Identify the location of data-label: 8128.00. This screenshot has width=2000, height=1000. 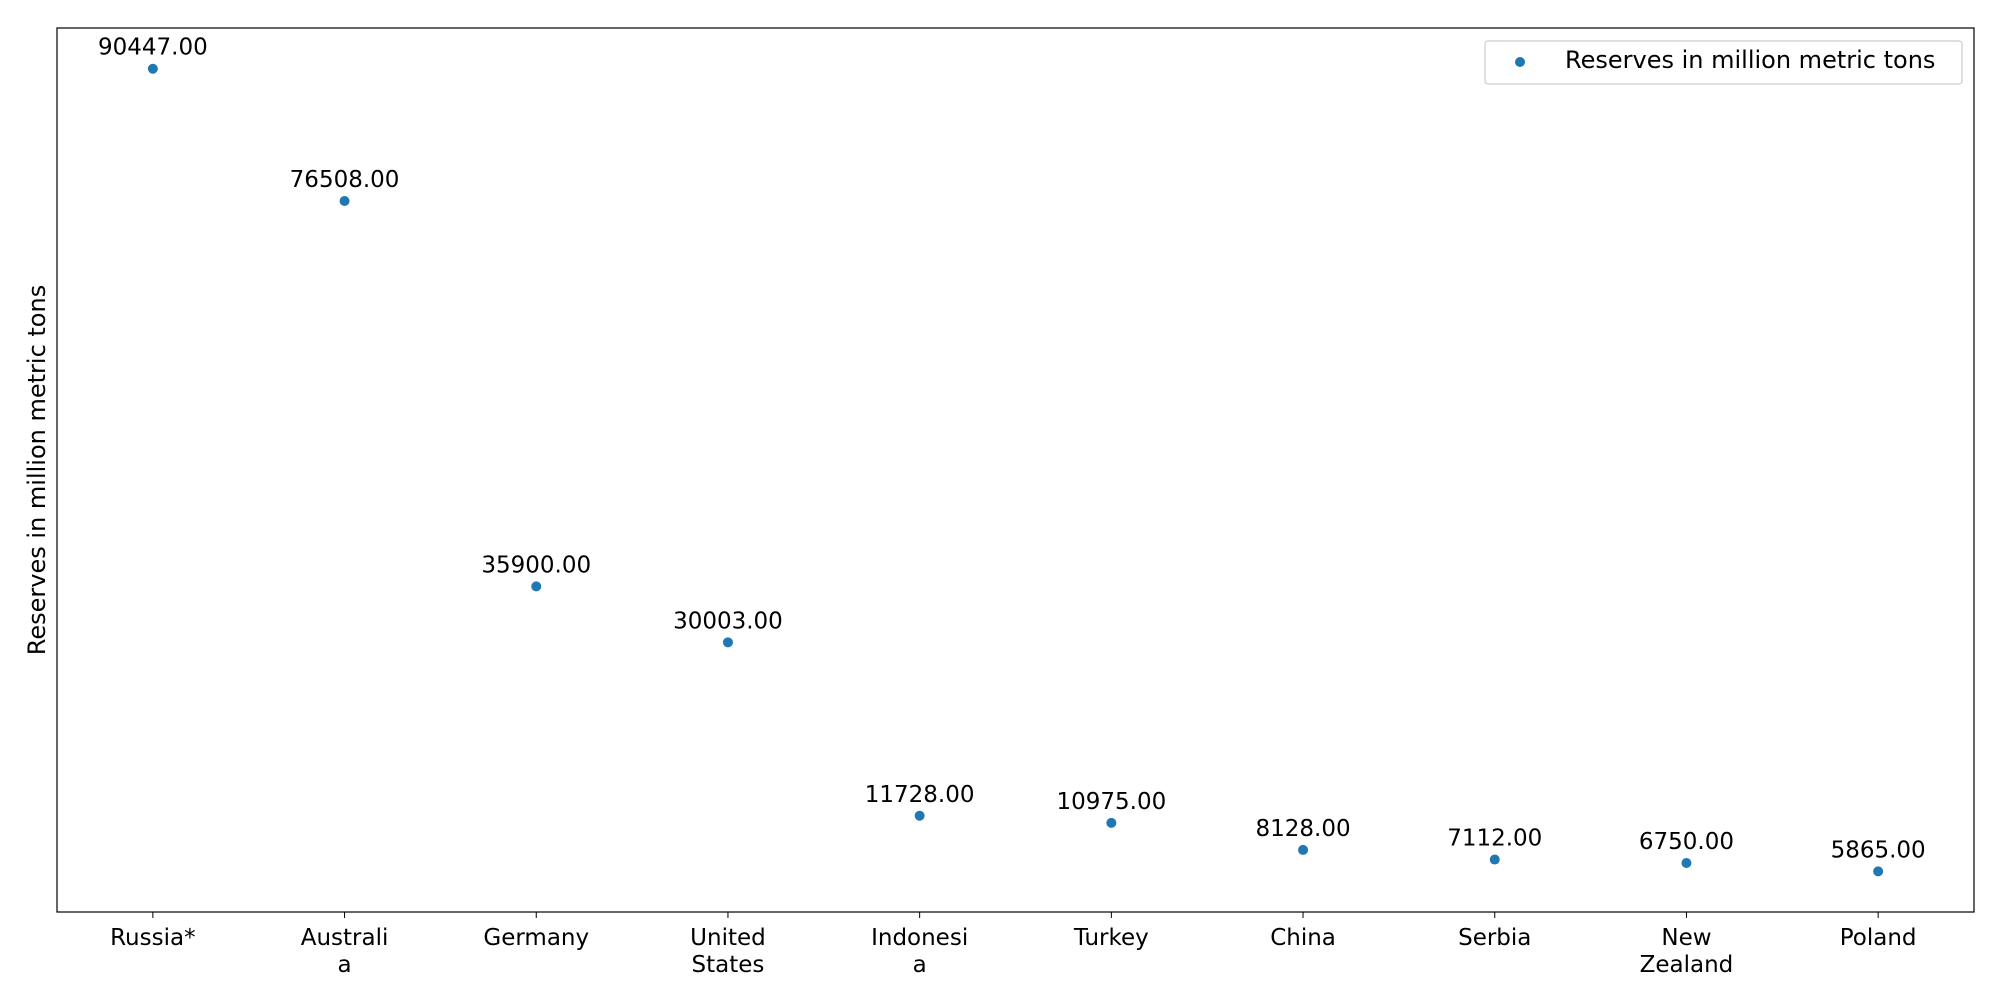
(1302, 829).